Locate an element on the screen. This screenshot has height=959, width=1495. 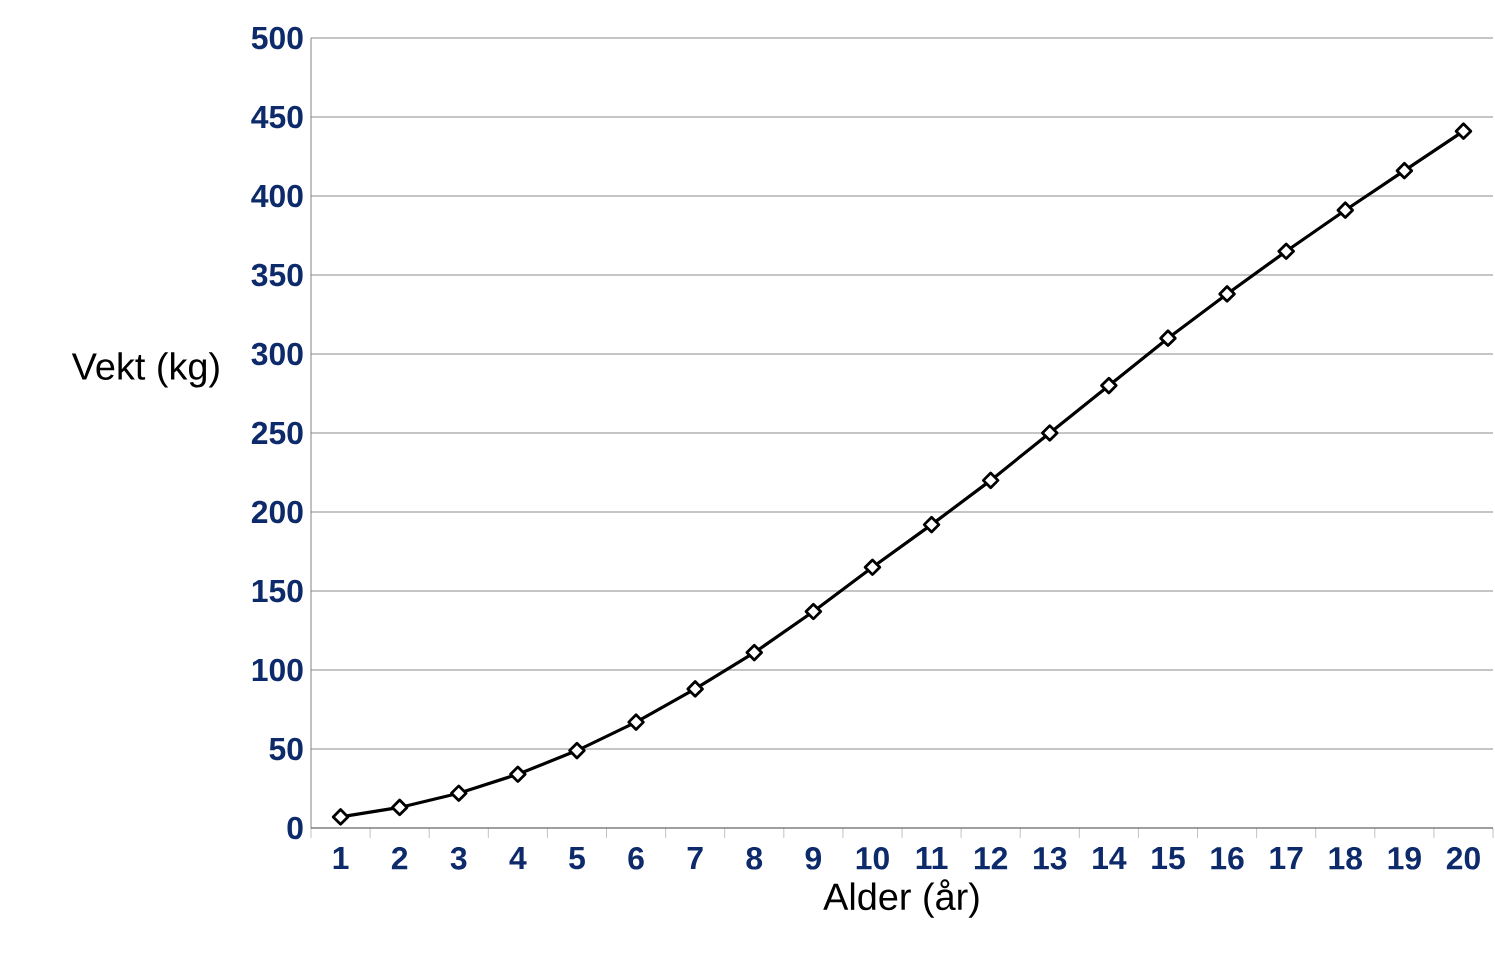
x-tick-label: 14 is located at coordinates (1110, 858).